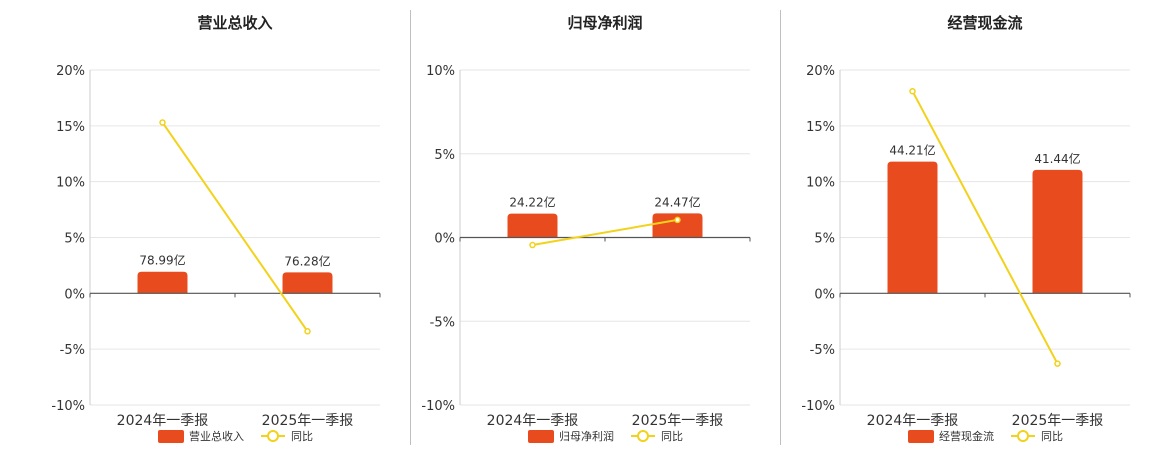 This screenshot has width=1160, height=450. I want to click on bar-value-label: 24.47亿, so click(677, 201).